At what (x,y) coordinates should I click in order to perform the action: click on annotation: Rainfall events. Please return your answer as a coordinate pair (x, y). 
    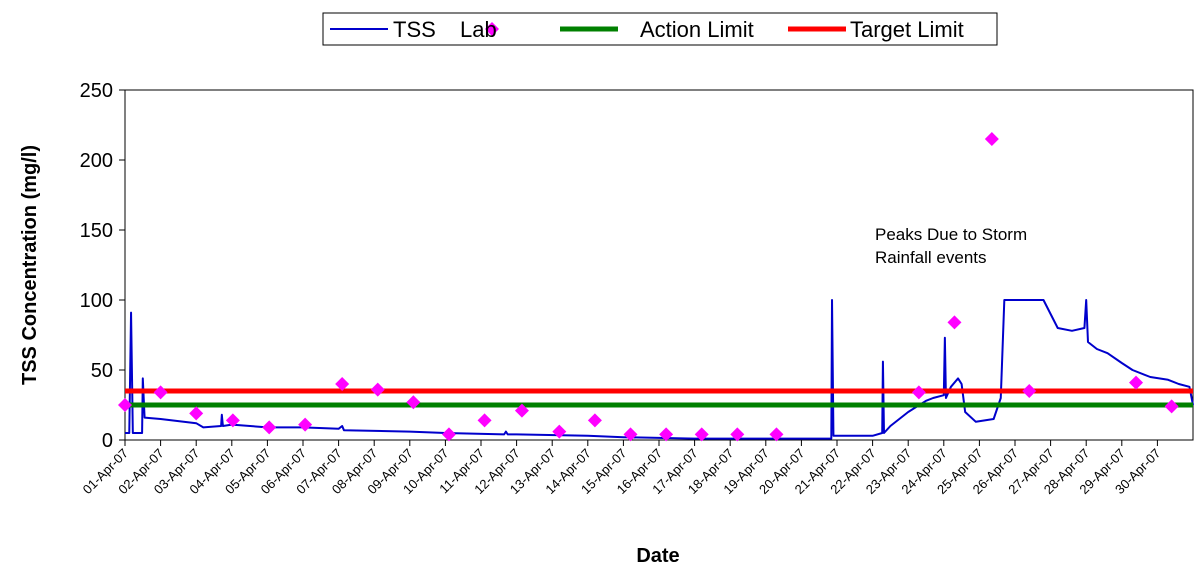
    Looking at the image, I should click on (931, 257).